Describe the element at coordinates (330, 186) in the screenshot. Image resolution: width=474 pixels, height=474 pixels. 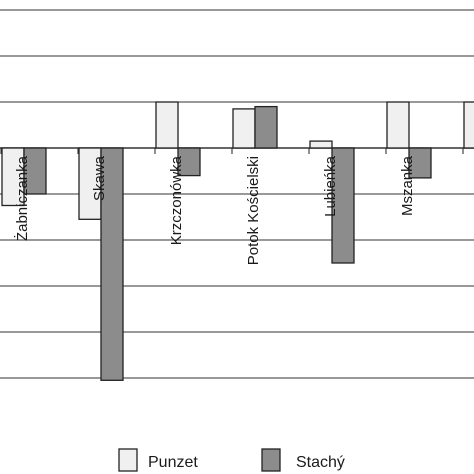
I see `category-label: Lubieńka` at that location.